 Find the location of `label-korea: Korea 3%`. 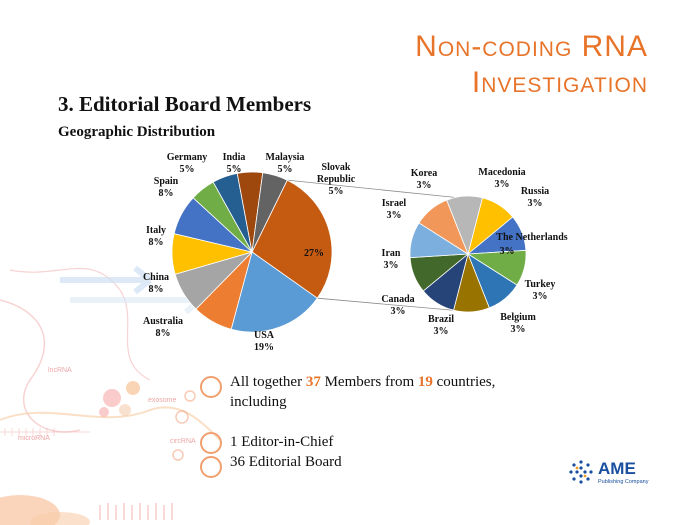

label-korea: Korea 3% is located at coordinates (424, 179).